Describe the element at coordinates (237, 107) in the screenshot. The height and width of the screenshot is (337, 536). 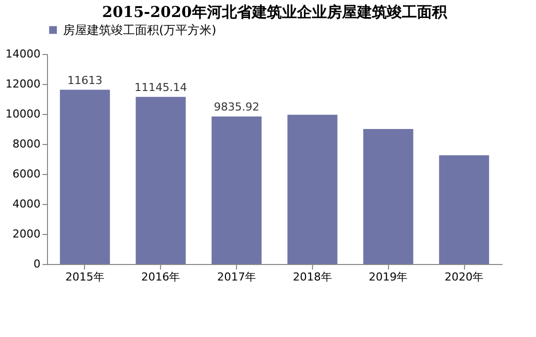
I see `data-label: 9835.92` at that location.